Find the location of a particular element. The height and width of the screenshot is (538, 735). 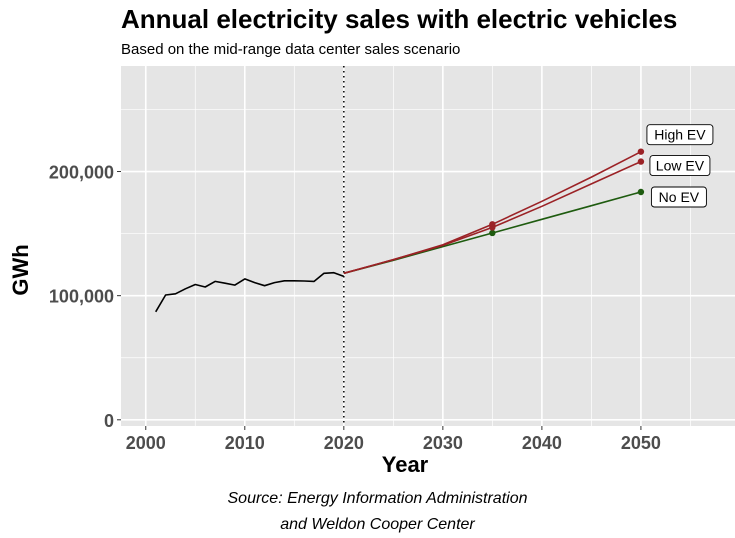

source-caption-line2: and Weldon Cooper Center is located at coordinates (377, 524).